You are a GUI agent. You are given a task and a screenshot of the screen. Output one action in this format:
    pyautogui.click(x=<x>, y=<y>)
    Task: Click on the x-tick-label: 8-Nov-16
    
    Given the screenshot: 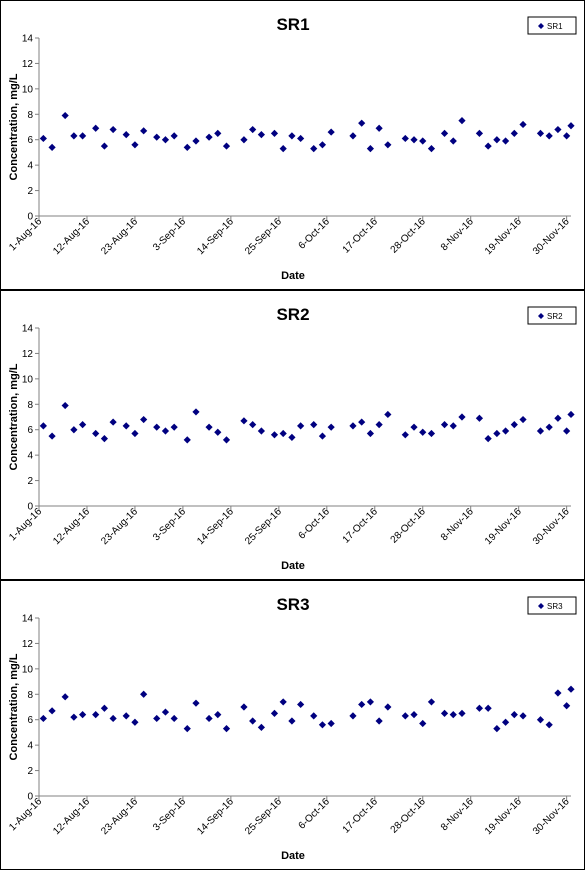 What is the action you would take?
    pyautogui.click(x=457, y=234)
    